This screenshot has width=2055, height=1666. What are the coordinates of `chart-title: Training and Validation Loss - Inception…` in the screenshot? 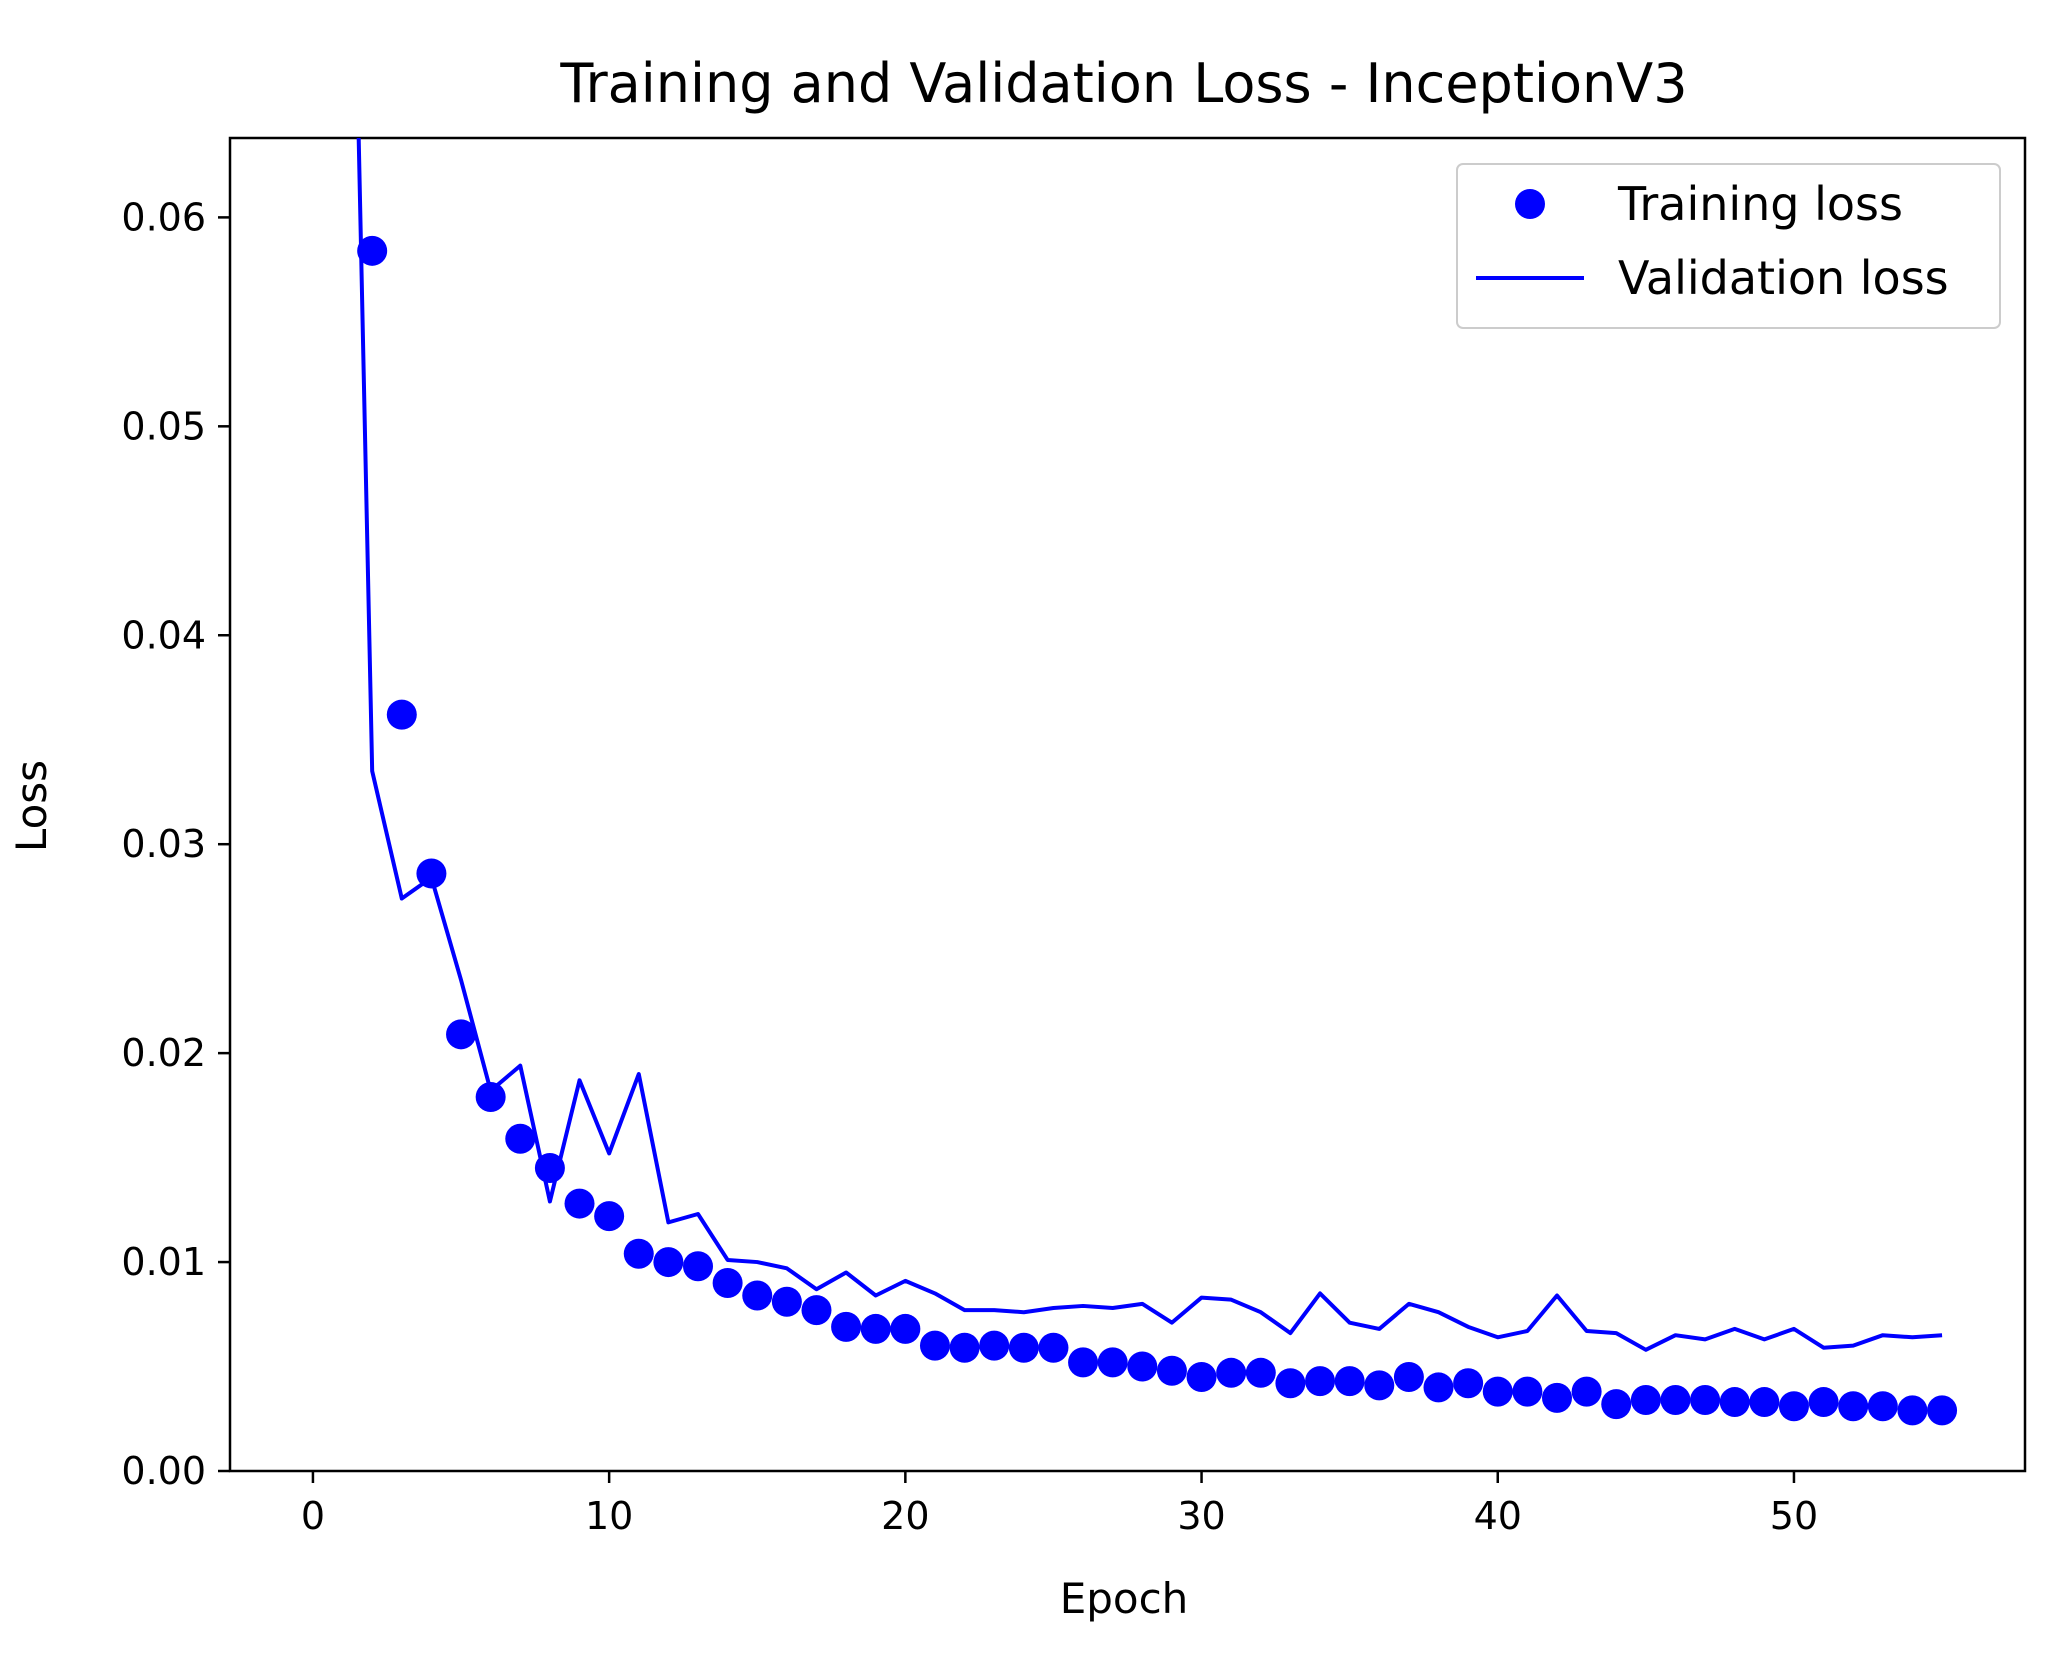 It's located at (1123, 83).